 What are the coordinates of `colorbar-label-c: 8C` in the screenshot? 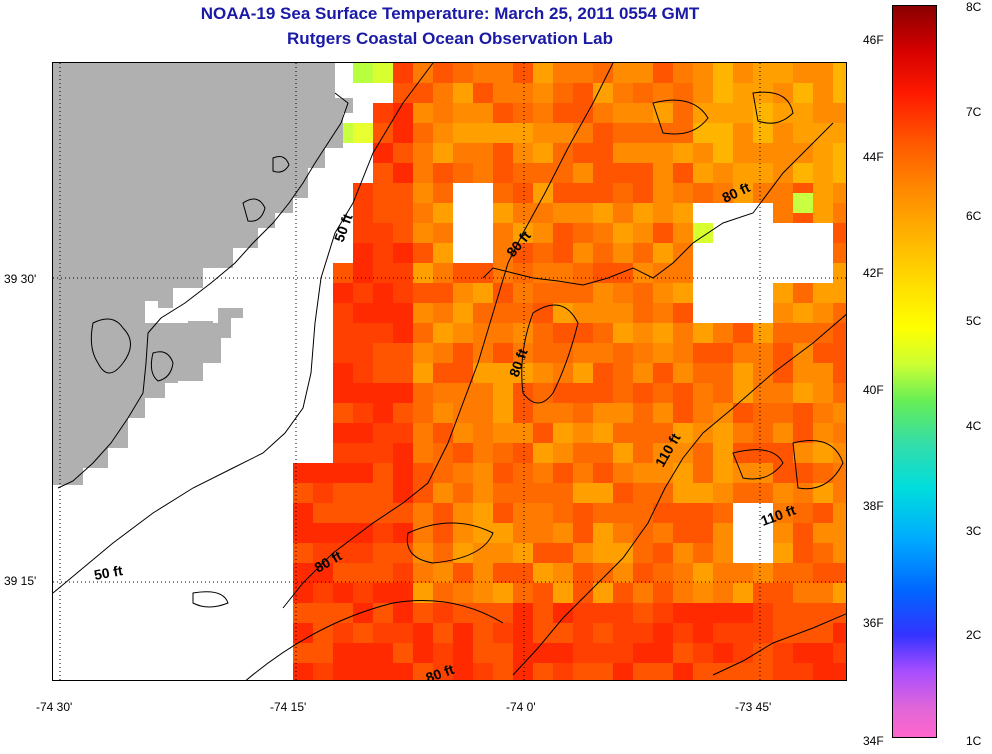 It's located at (974, 7).